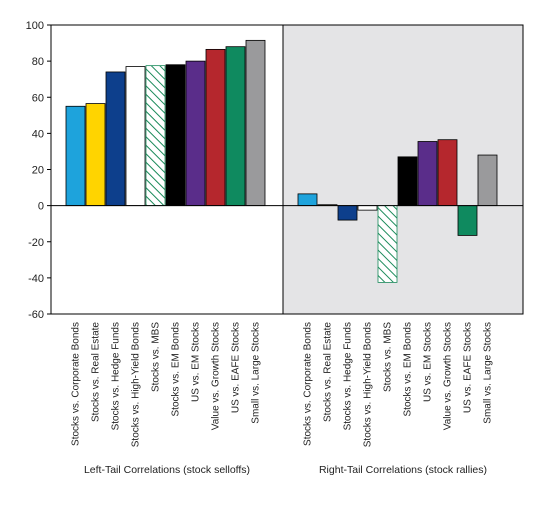 This screenshot has width=545, height=505. Describe the element at coordinates (167, 470) in the screenshot. I see `group-label-left: Left-Tail Correlations (stock selloffs)` at that location.